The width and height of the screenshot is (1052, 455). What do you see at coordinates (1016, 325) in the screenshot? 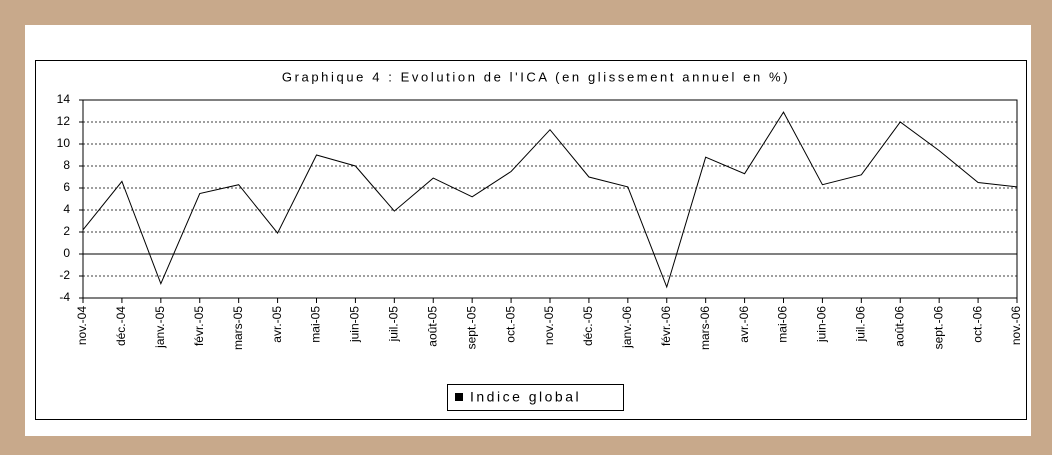
I see `x-tick-label: nov.-06` at bounding box center [1016, 325].